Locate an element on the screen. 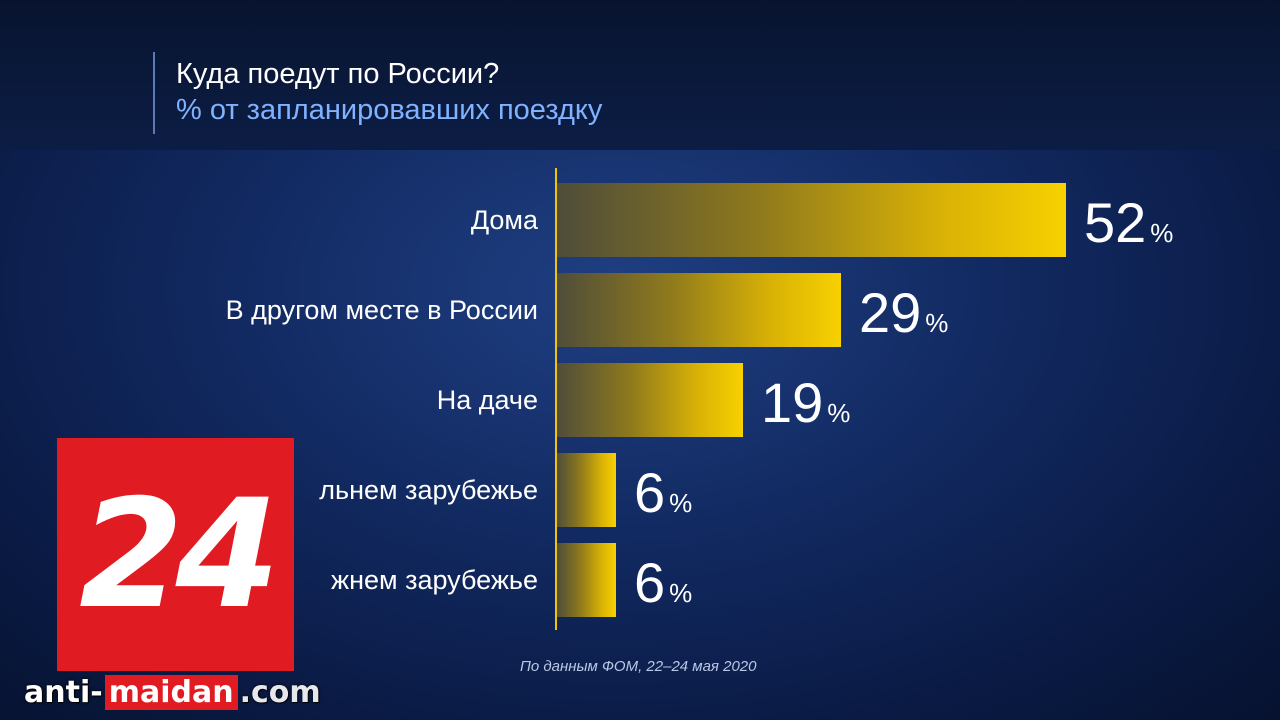 The image size is (1280, 720). watermark-part2: maidan is located at coordinates (171, 692).